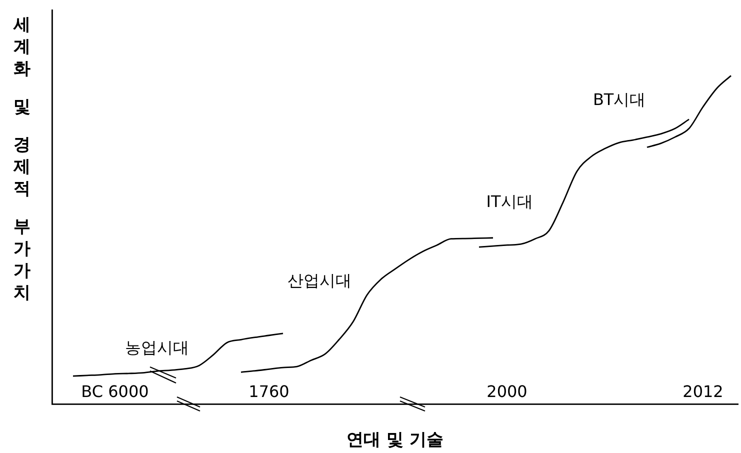 The width and height of the screenshot is (741, 453). Describe the element at coordinates (156, 347) in the screenshot. I see `annotation: 농업시대` at that location.